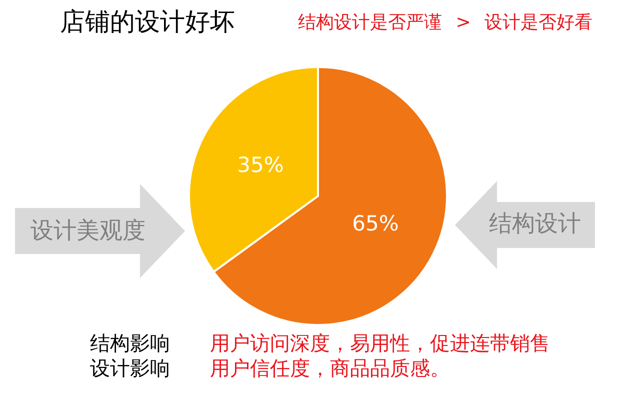  What do you see at coordinates (380, 343) in the screenshot?
I see `text: 用户访问深度，易用性，促进连带销售` at bounding box center [380, 343].